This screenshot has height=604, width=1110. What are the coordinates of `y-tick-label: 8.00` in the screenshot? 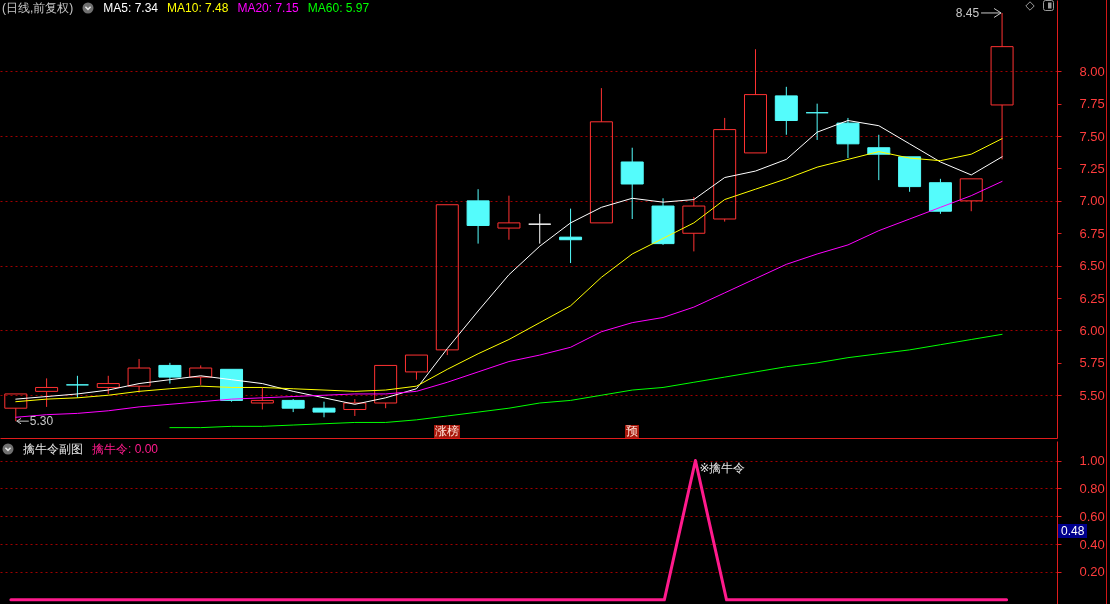 It's located at (1092, 71).